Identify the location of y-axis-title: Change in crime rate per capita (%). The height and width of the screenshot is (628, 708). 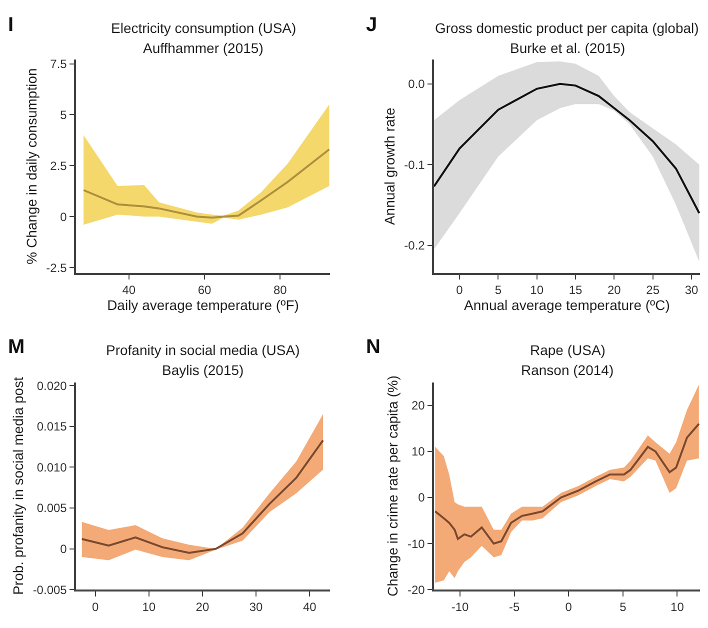
(392, 485).